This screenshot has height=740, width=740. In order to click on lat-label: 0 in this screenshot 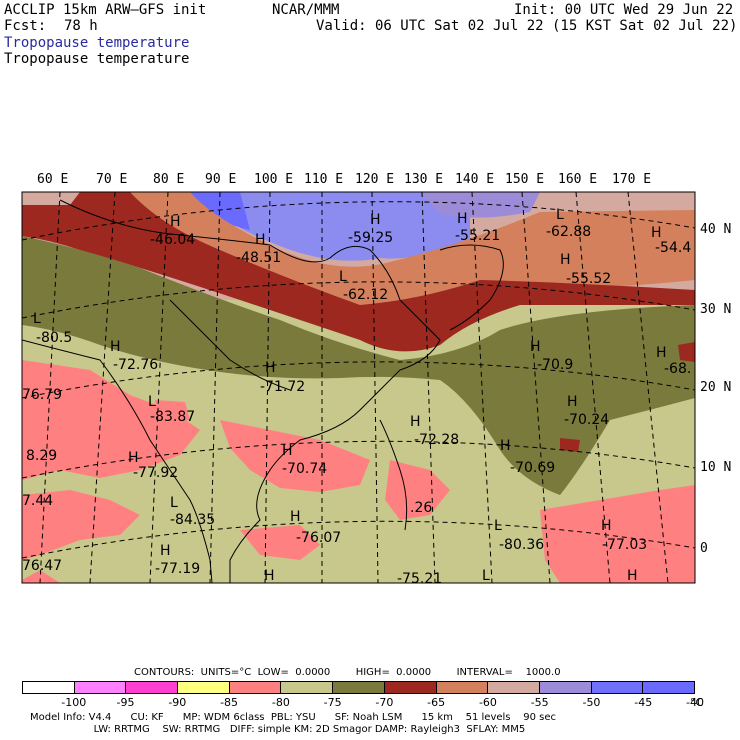, I will do `click(704, 548)`.